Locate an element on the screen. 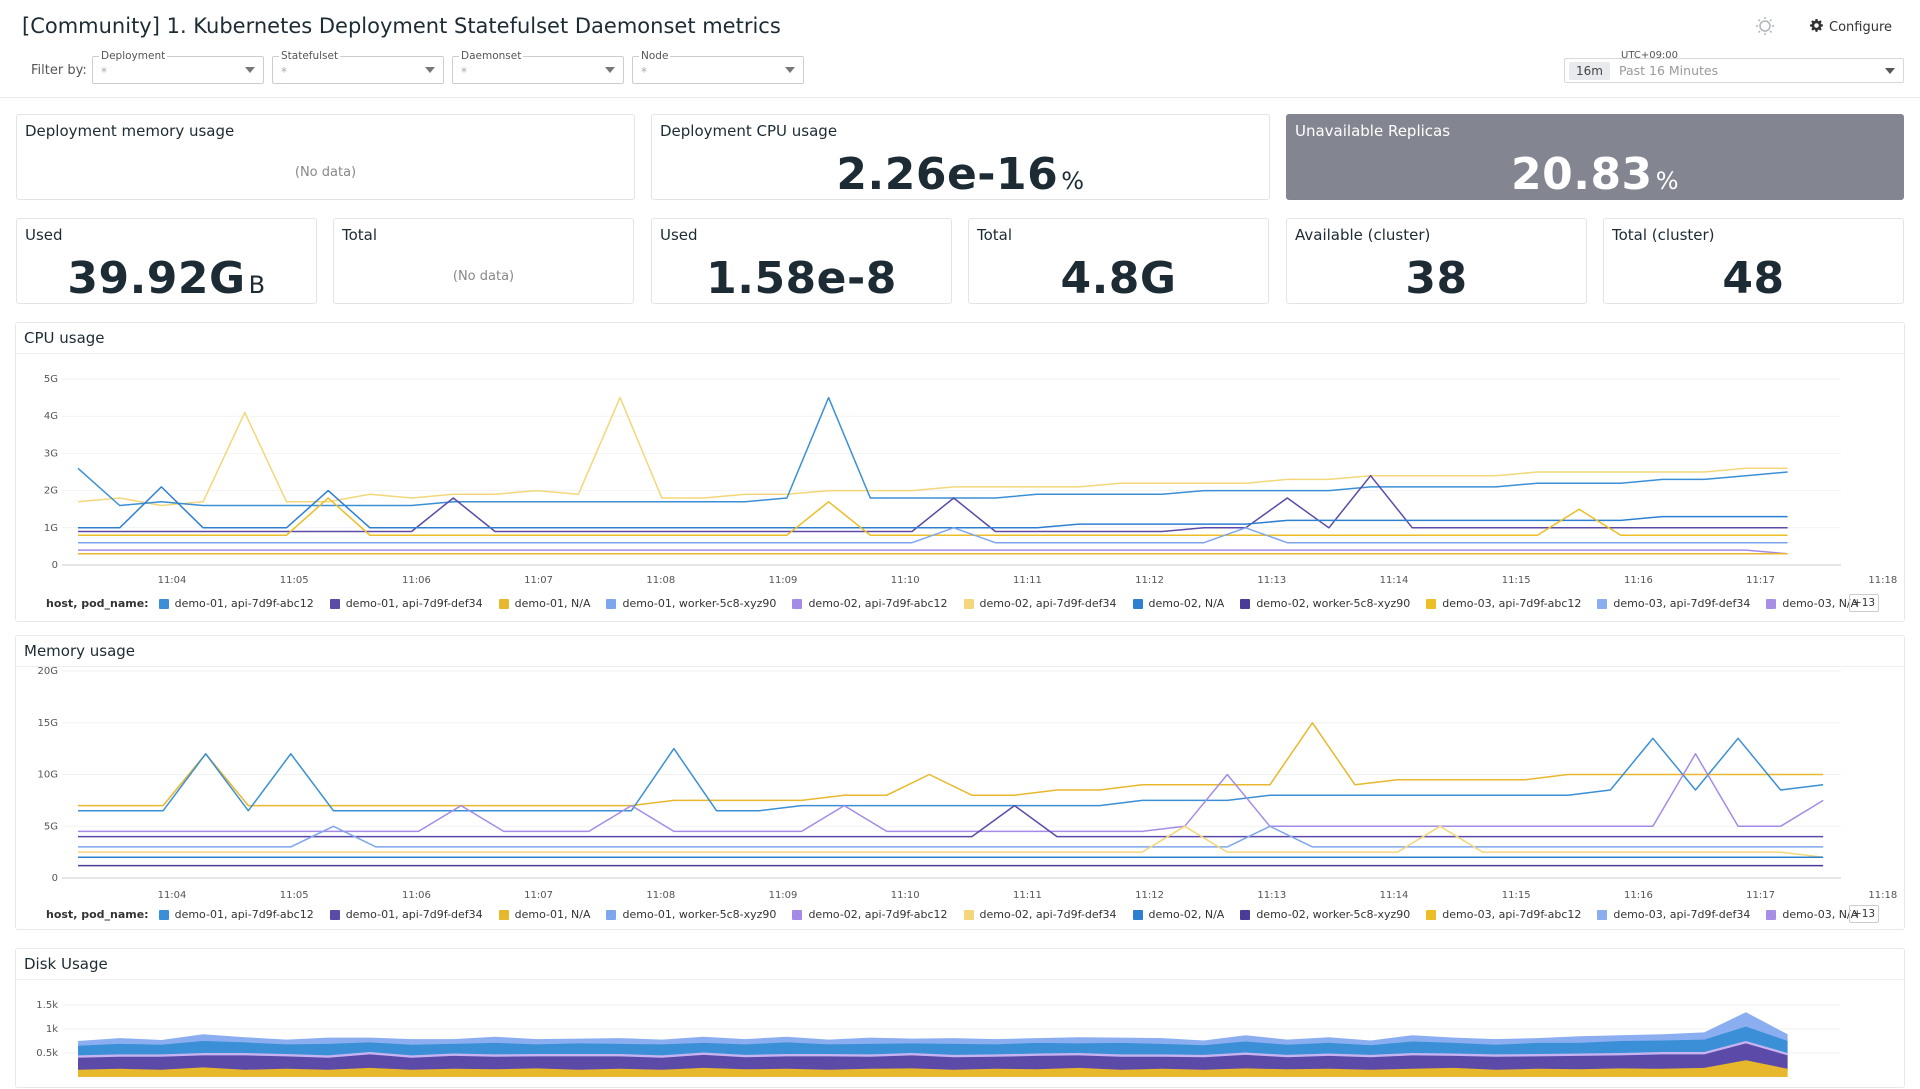 The image size is (1920, 1089). legend-label: demo-01, api-7d9f-def34 is located at coordinates (414, 914).